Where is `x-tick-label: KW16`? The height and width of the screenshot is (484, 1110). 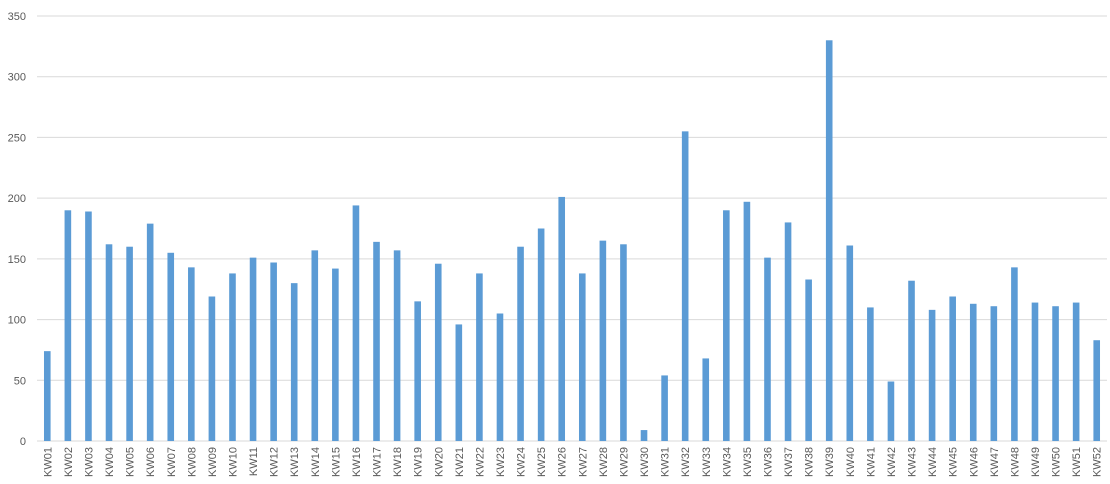 x-tick-label: KW16 is located at coordinates (357, 462).